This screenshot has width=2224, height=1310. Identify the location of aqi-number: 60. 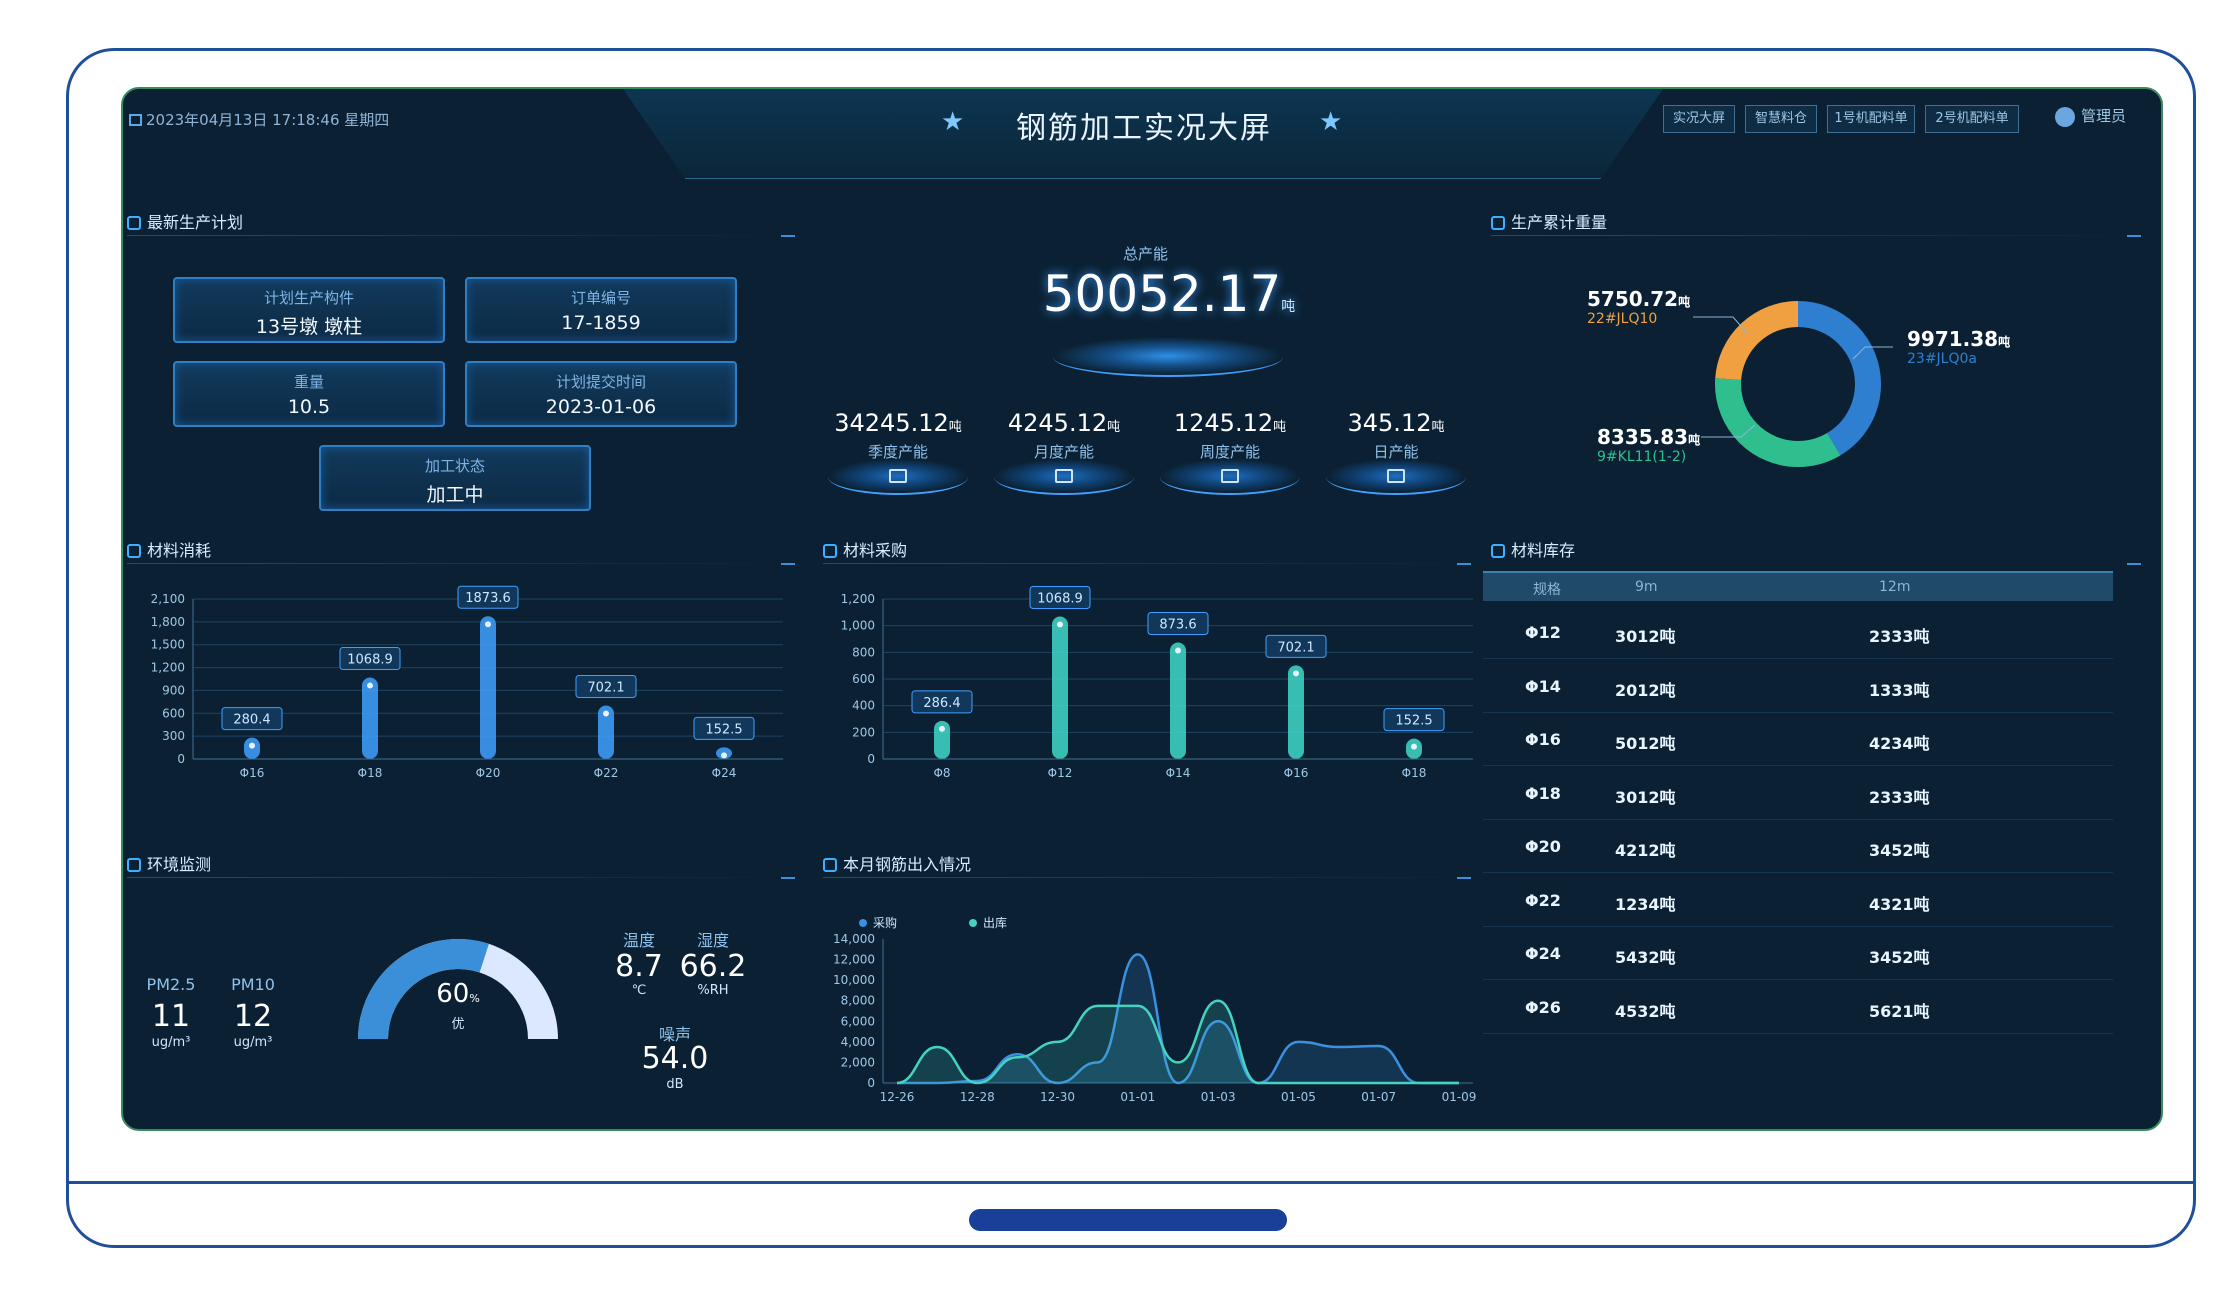
(453, 994).